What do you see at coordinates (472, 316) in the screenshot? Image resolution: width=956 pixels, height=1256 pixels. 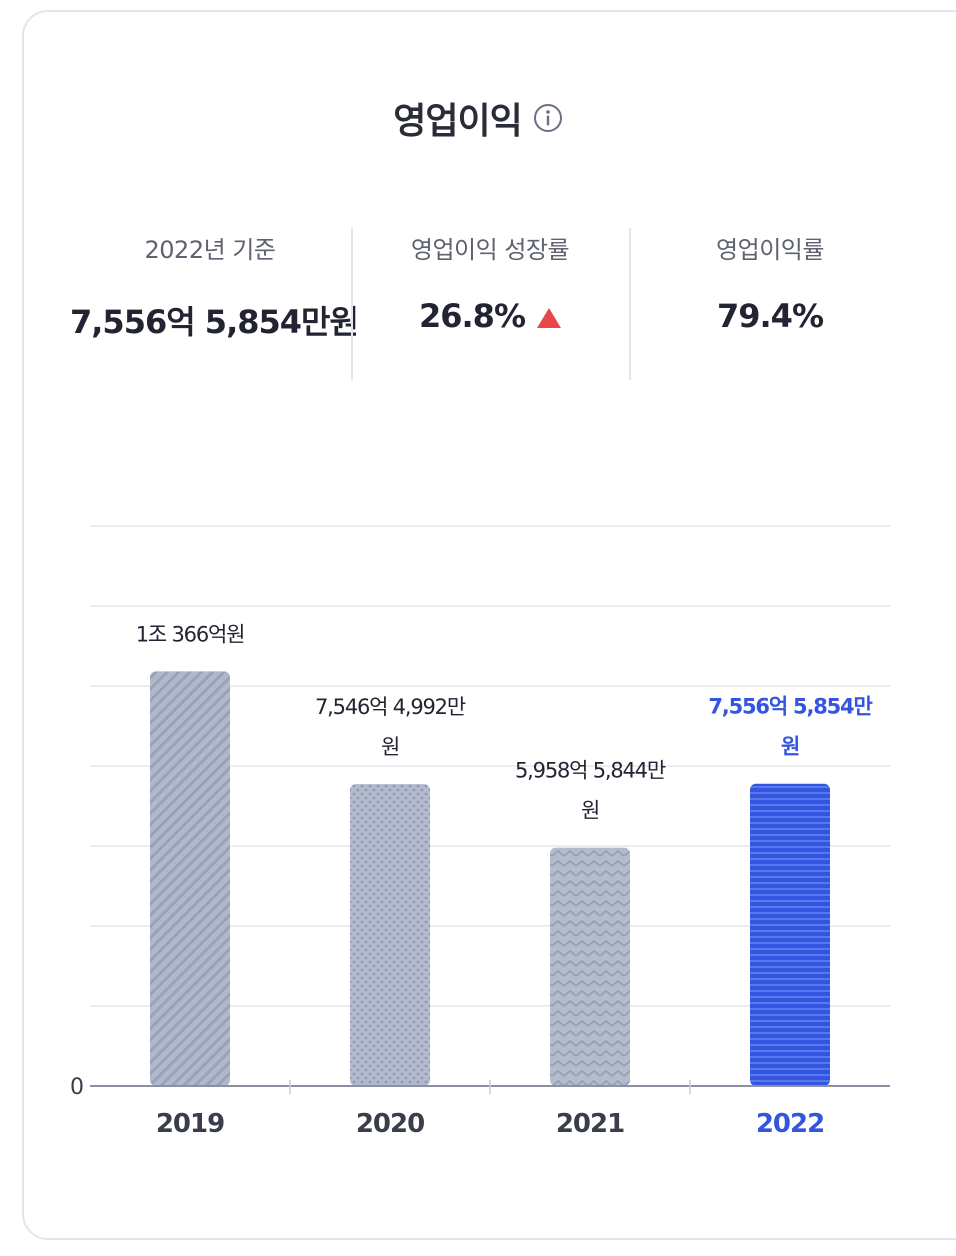 I see `stat-value: 26.8%` at bounding box center [472, 316].